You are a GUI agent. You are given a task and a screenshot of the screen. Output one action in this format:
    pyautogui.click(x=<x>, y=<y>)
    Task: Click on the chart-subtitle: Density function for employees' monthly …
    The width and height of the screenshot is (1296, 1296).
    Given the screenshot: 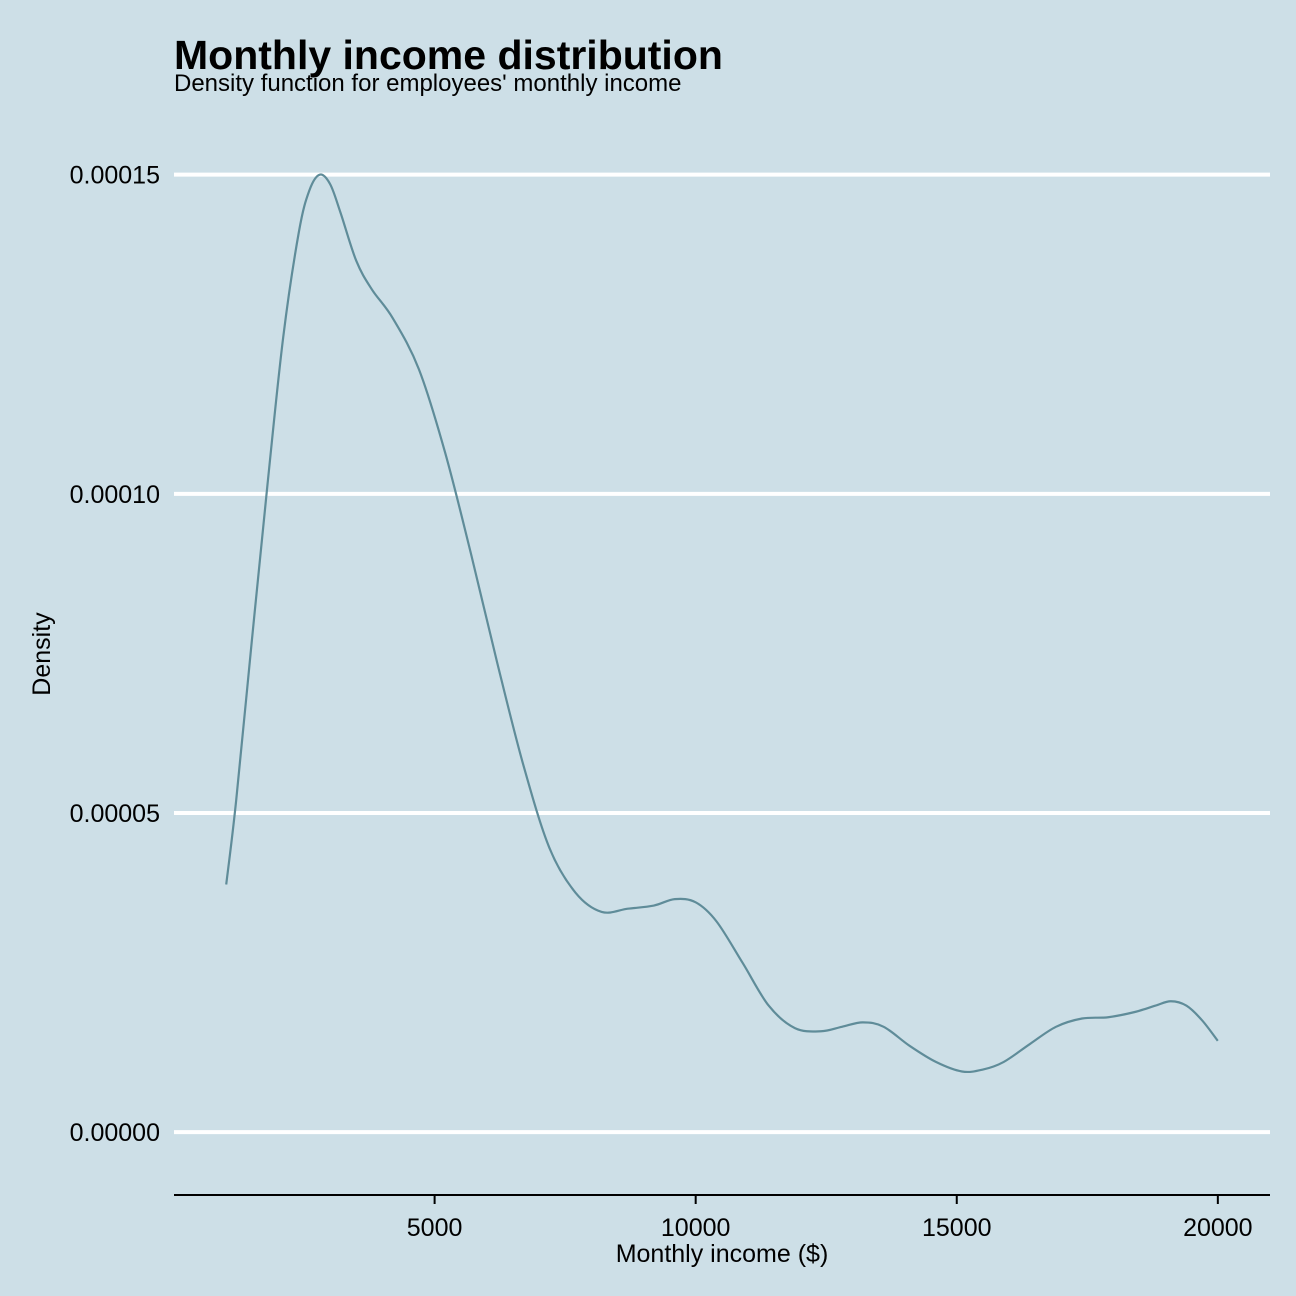 What is the action you would take?
    pyautogui.click(x=427, y=83)
    